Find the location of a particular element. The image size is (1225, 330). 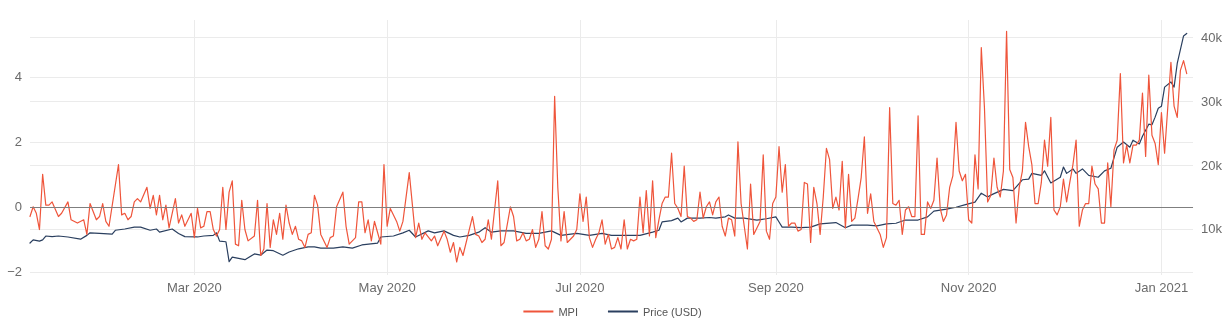

y-tick-label: 0 is located at coordinates (18, 207).